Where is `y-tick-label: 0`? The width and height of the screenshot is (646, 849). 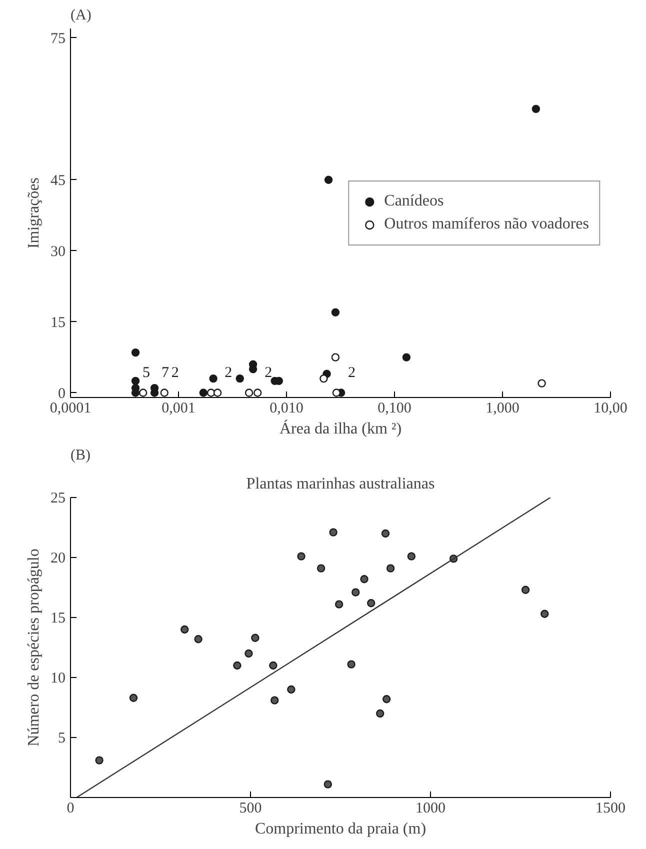 y-tick-label: 0 is located at coordinates (62, 394).